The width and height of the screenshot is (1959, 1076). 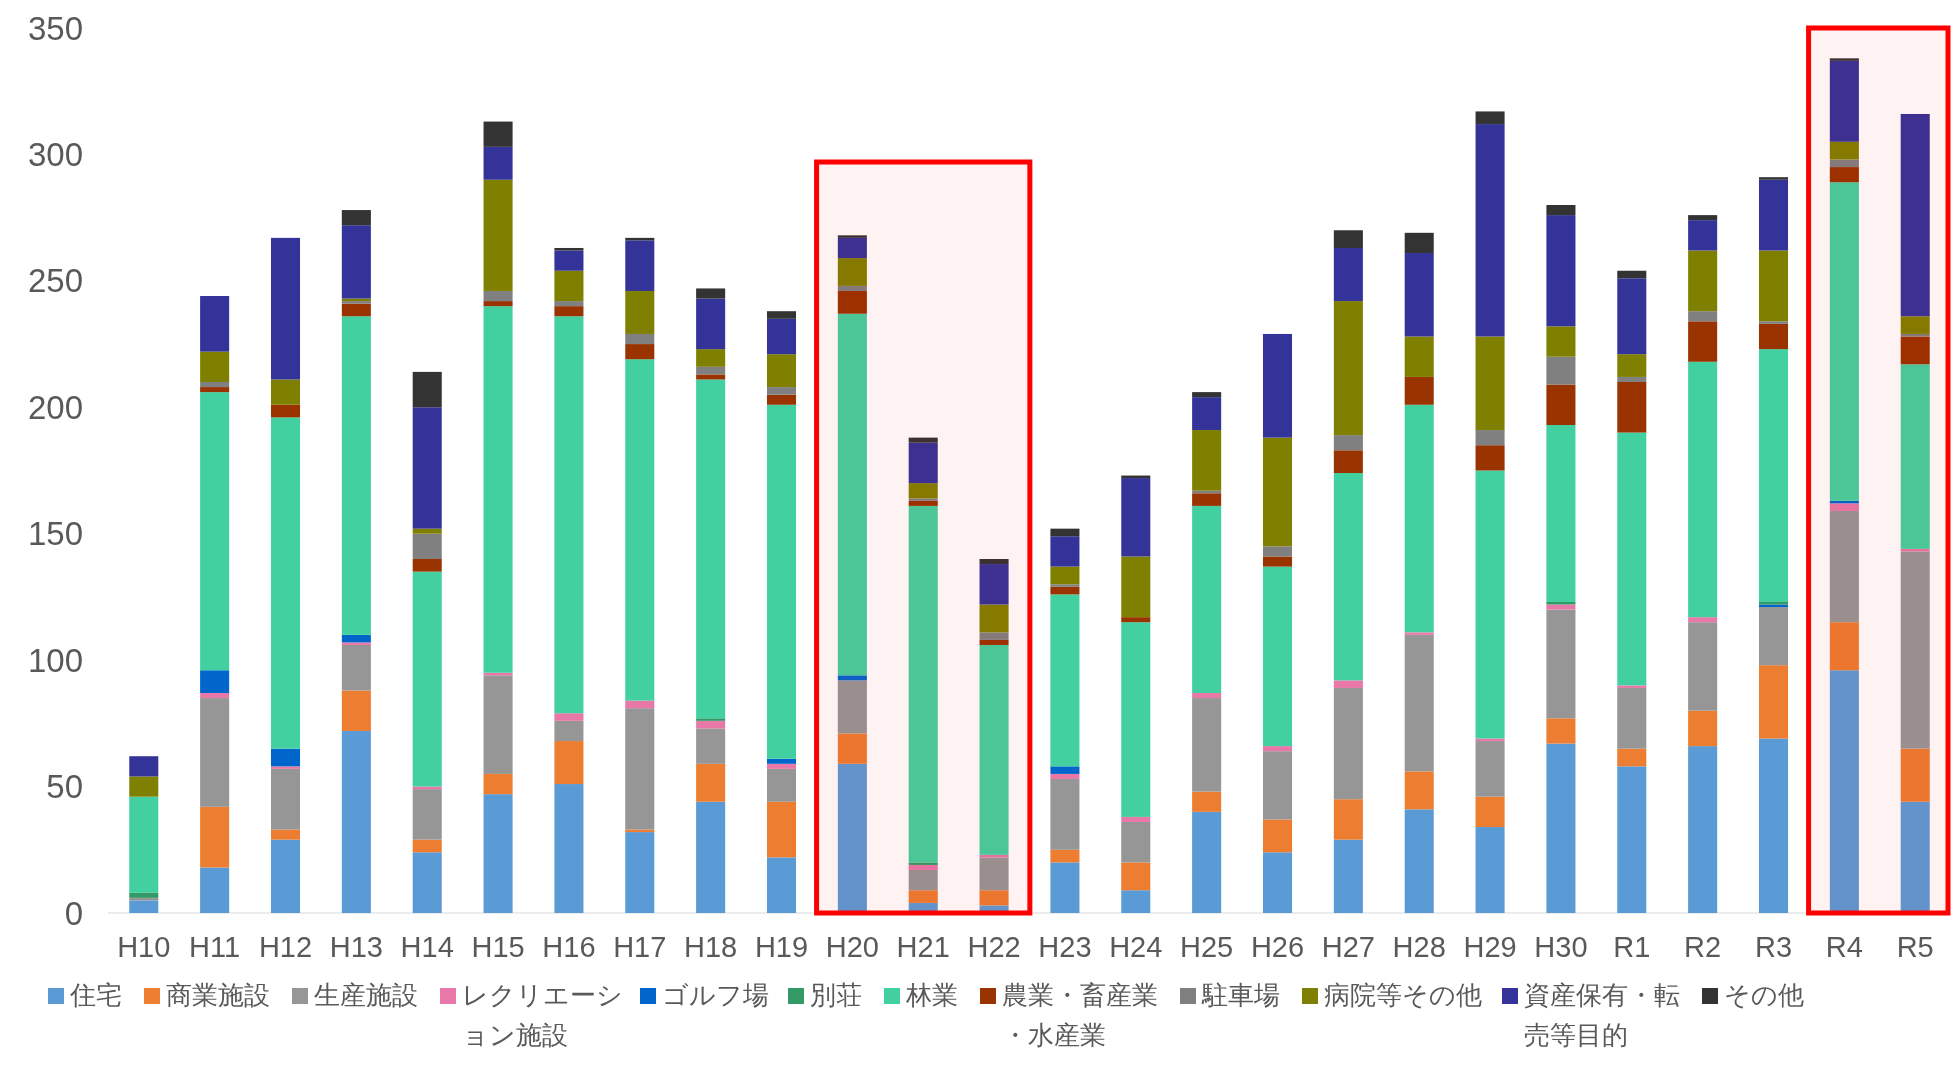 I want to click on x-tick-label: H27, so click(x=1348, y=947).